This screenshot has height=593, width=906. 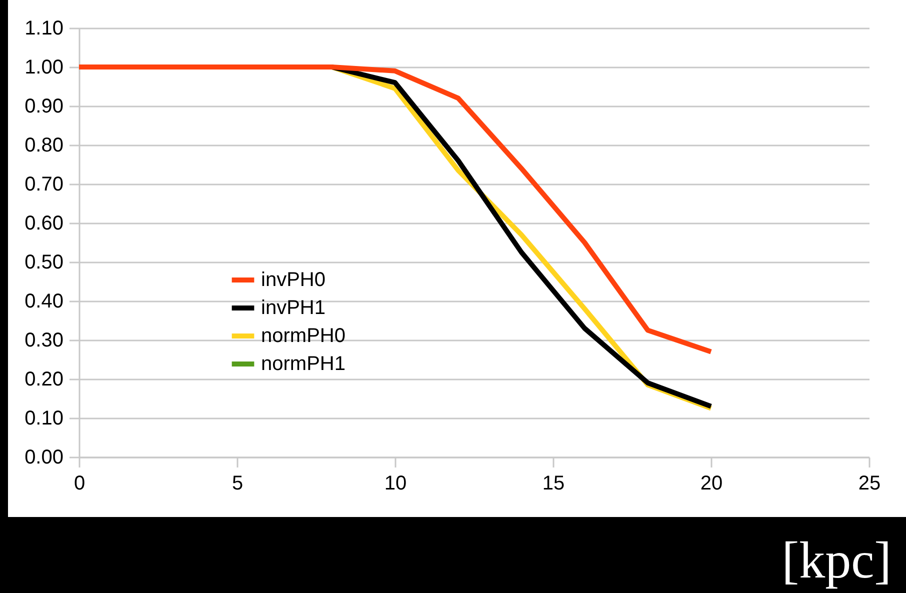 What do you see at coordinates (395, 483) in the screenshot?
I see `x-tick-label: 10` at bounding box center [395, 483].